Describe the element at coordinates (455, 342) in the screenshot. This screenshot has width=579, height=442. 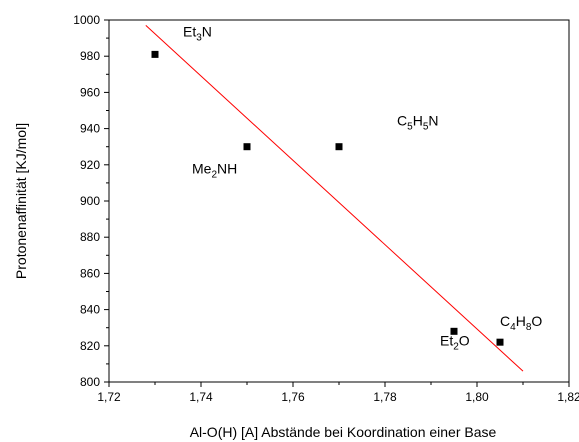
I see `point-label: Et2O` at that location.